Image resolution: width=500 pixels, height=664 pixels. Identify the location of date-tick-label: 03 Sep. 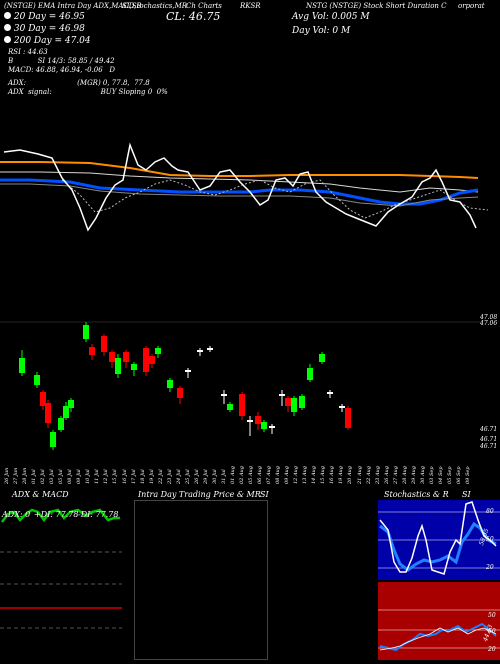
(431, 475).